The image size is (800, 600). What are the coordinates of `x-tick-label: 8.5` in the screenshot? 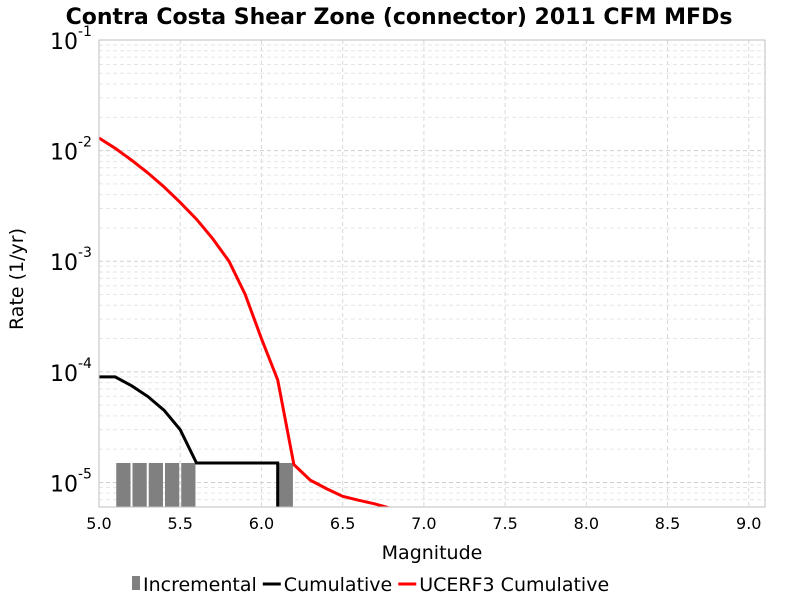 It's located at (667, 523).